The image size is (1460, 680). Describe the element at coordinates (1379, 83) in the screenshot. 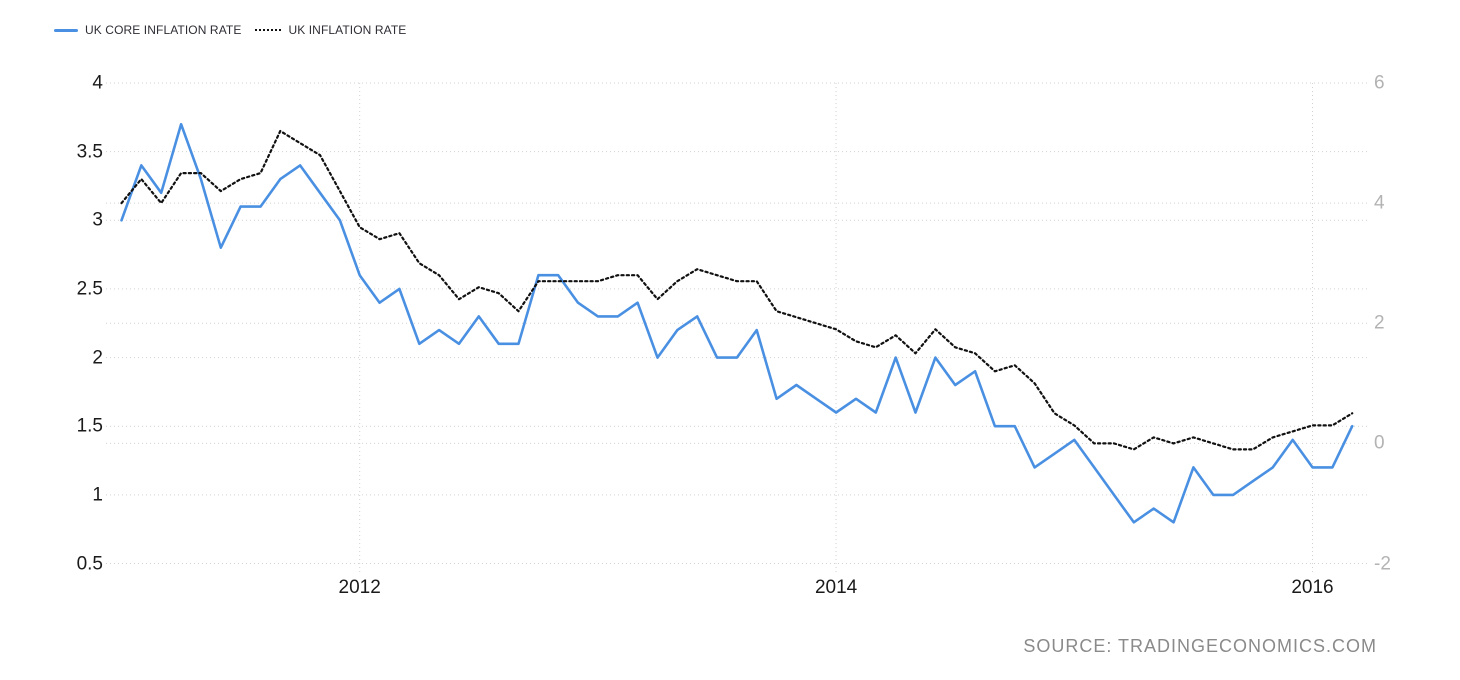

I see `y-axis-right-label-6: 6` at that location.